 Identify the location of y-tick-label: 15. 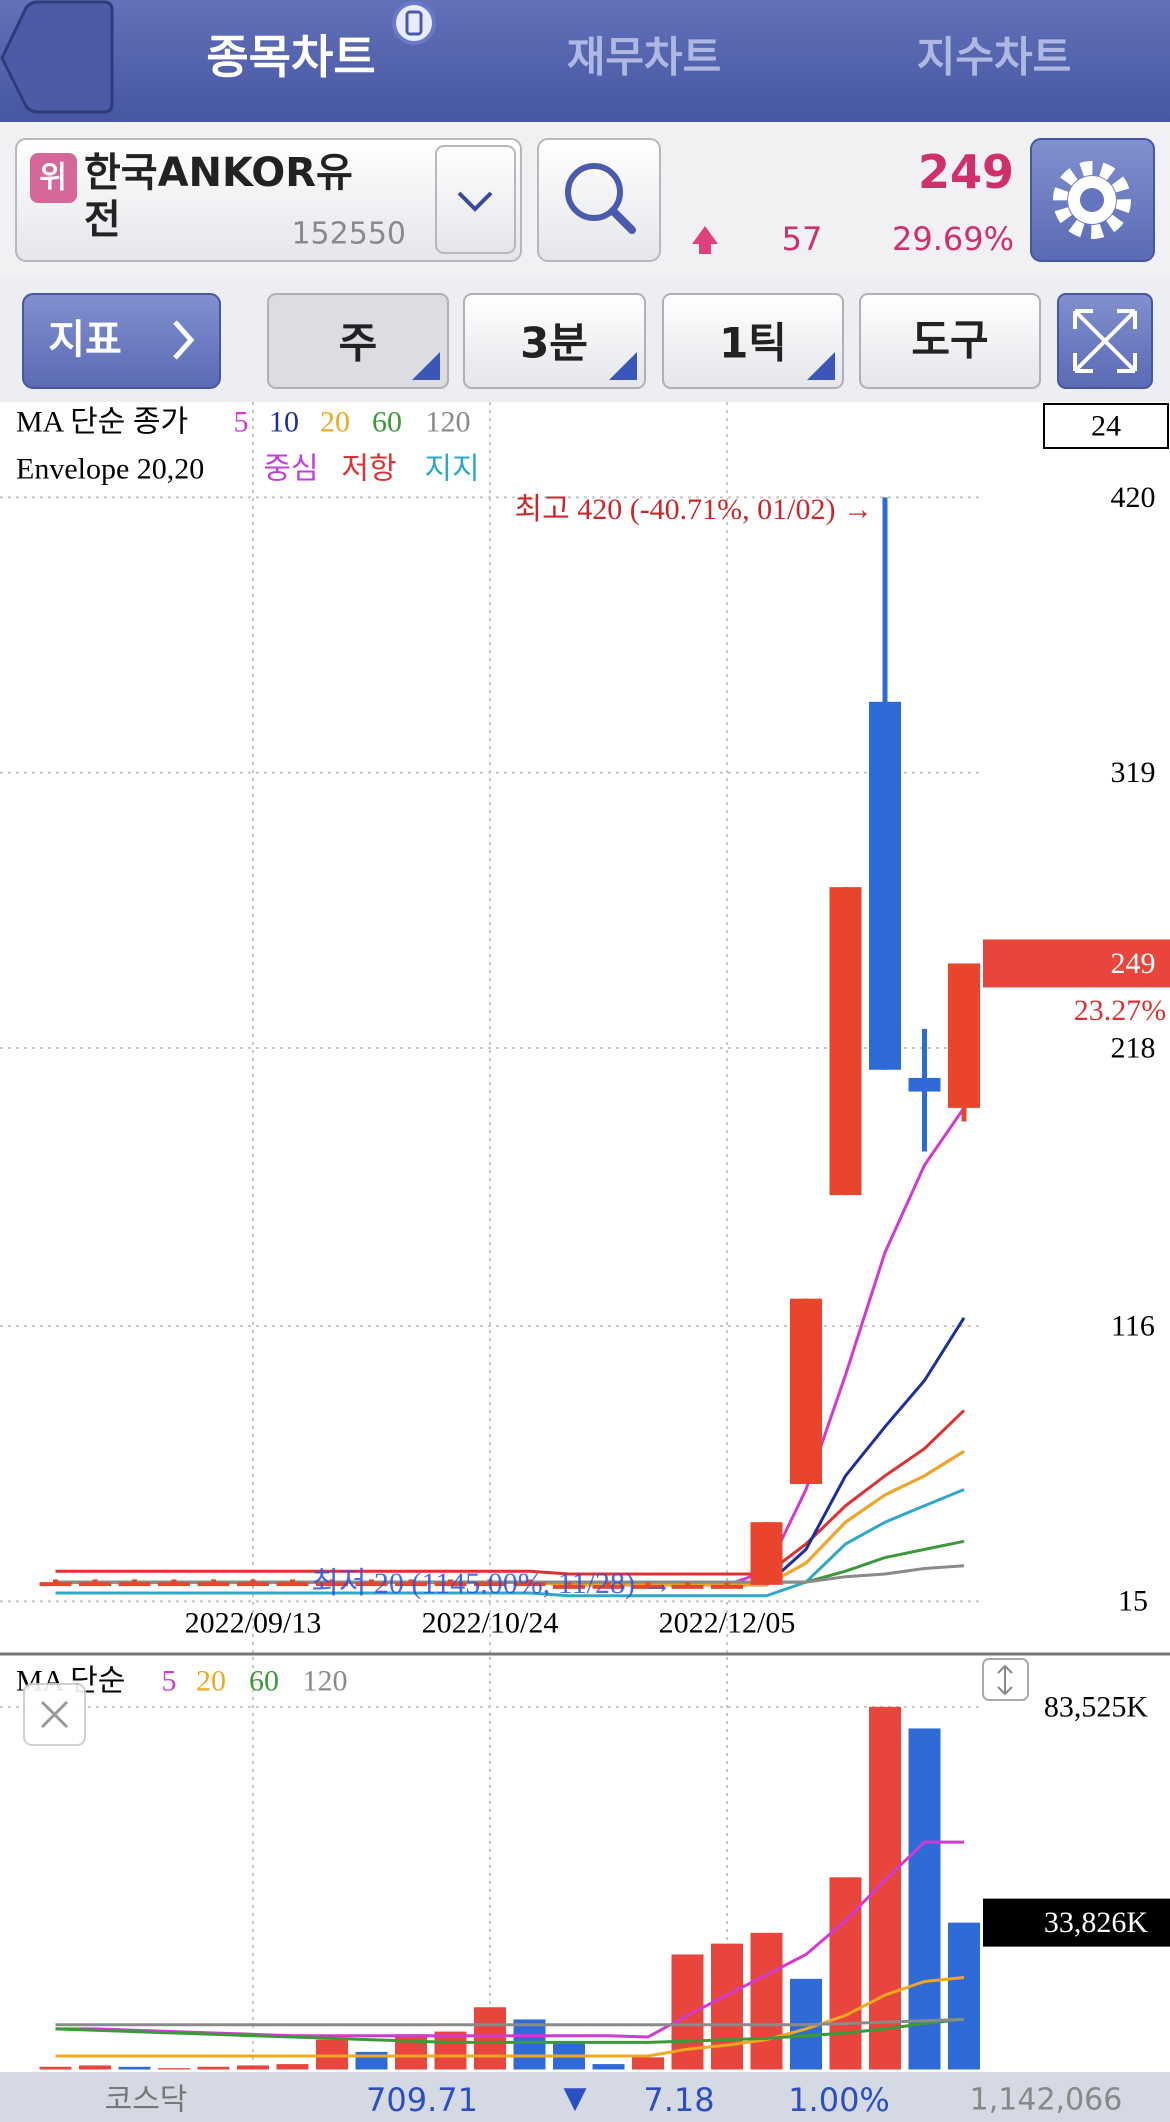
(1133, 1601).